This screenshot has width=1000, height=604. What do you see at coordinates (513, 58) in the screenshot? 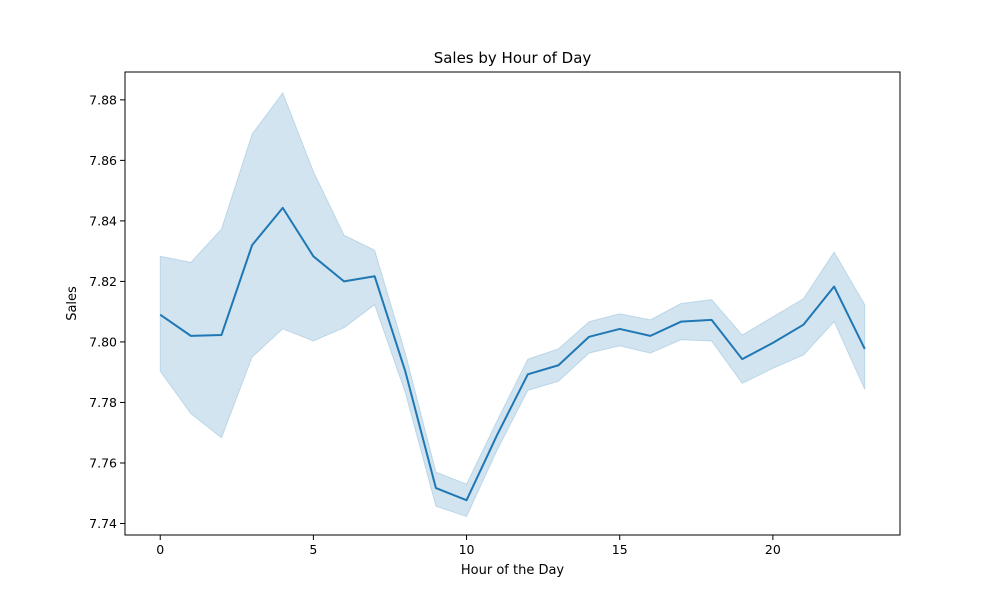
I see `chart-title: Sales by Hour of Day` at bounding box center [513, 58].